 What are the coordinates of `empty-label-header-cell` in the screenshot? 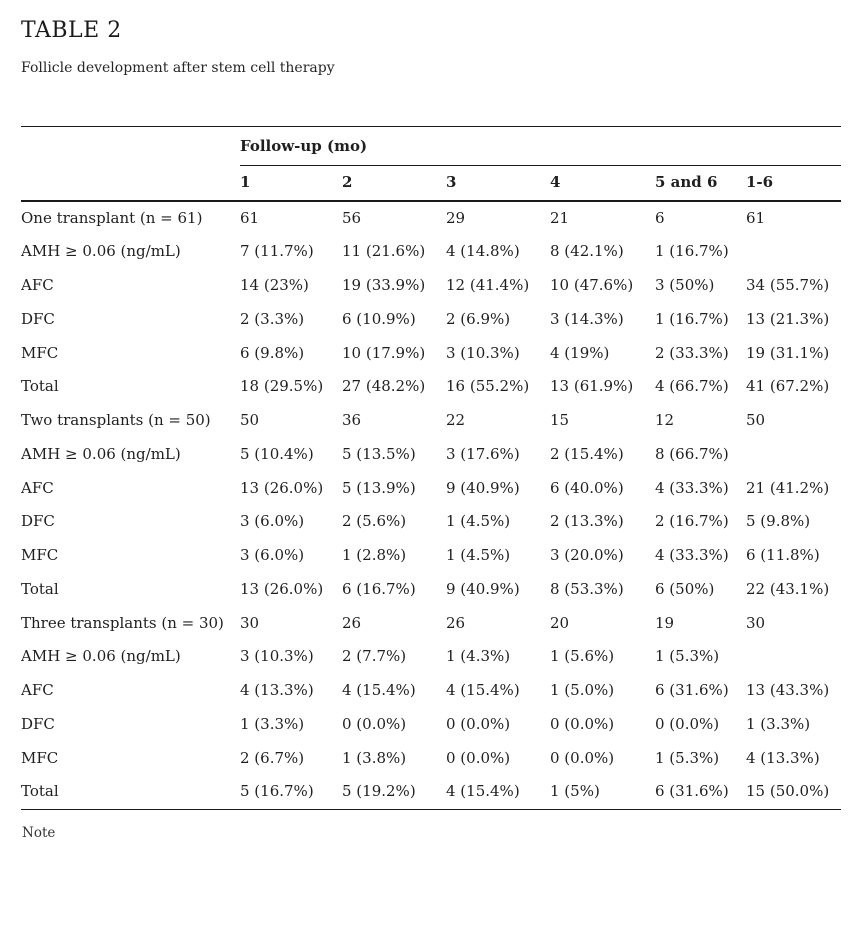 It's located at (130, 183).